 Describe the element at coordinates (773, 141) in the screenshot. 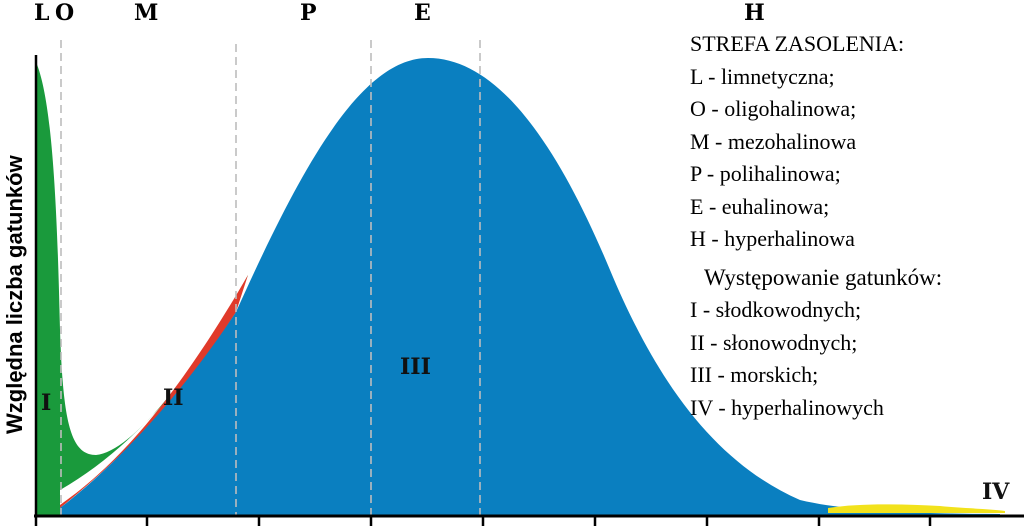

I see `legend-zone-item: M - mezohalinowa` at that location.